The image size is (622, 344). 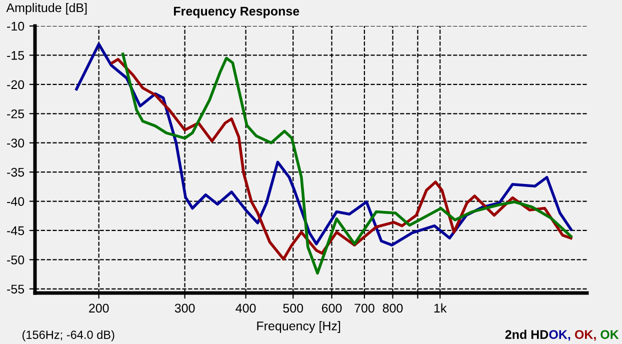 What do you see at coordinates (293, 308) in the screenshot?
I see `x-tick-label: 500` at bounding box center [293, 308].